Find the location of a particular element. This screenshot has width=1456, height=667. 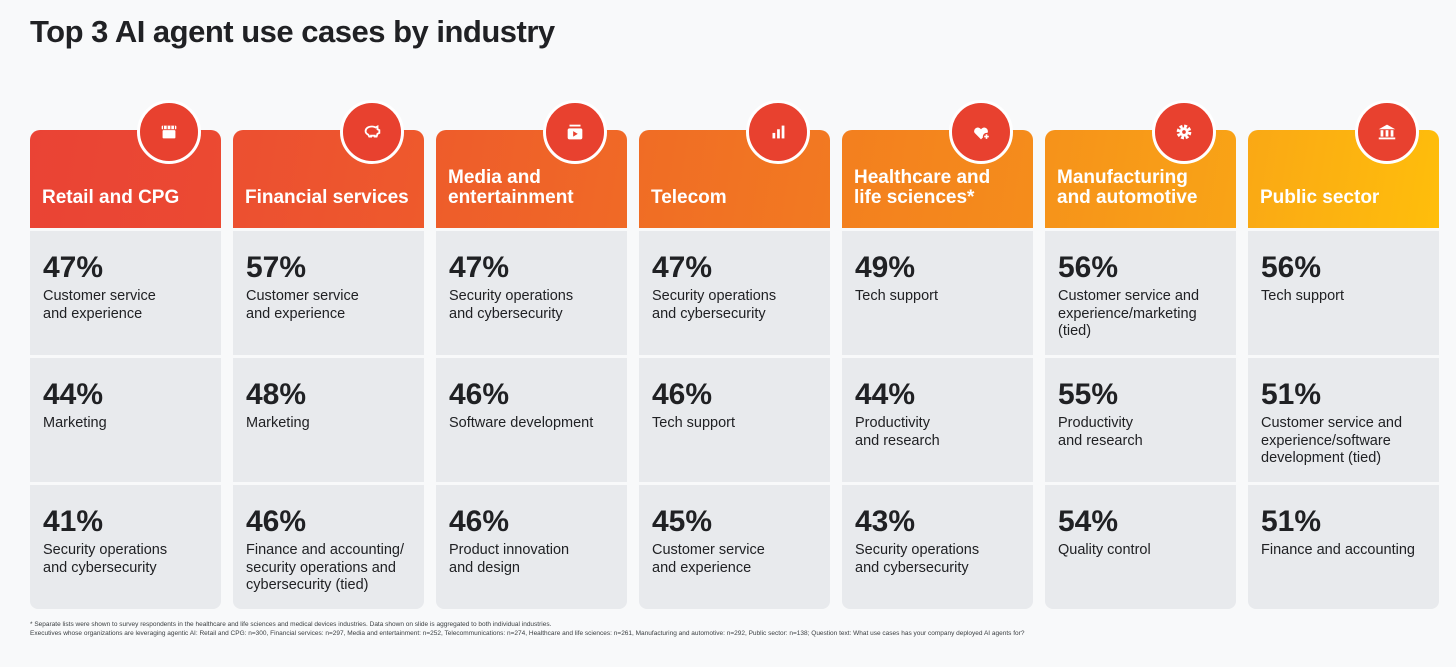

use-case-card: 45% Customer service and experience is located at coordinates (734, 547).